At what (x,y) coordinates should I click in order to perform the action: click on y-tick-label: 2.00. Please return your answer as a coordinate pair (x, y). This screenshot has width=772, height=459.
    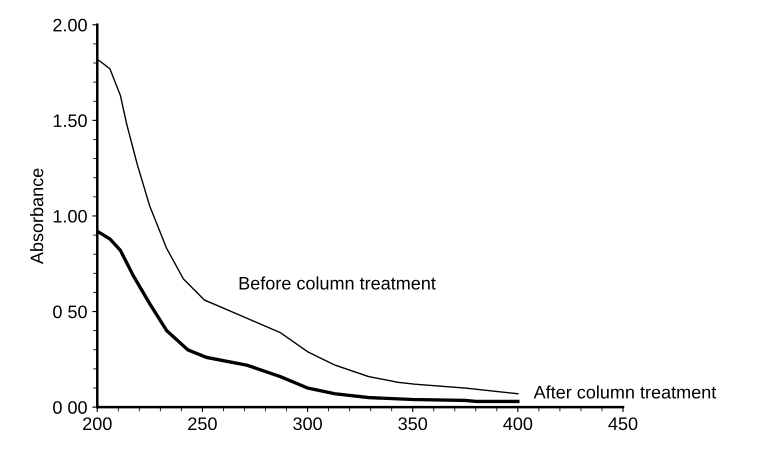
    Looking at the image, I should click on (70, 25).